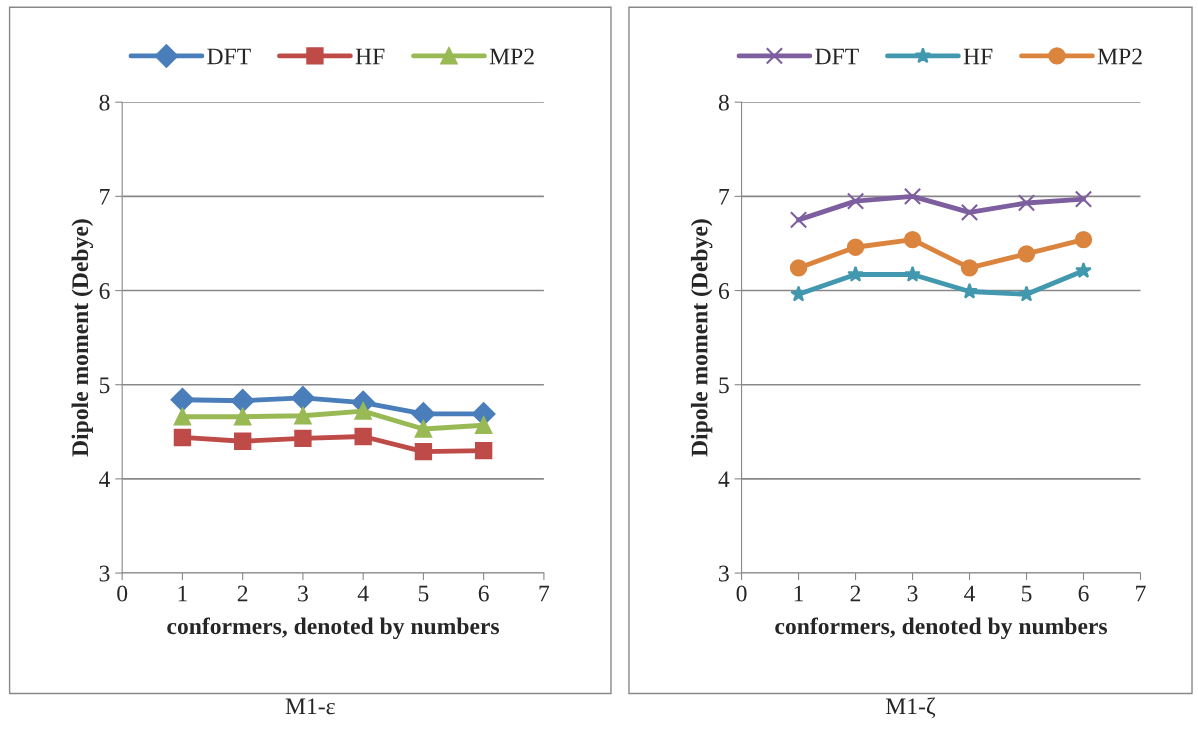 The image size is (1198, 730). Describe the element at coordinates (910, 708) in the screenshot. I see `text: M1-ζ` at that location.